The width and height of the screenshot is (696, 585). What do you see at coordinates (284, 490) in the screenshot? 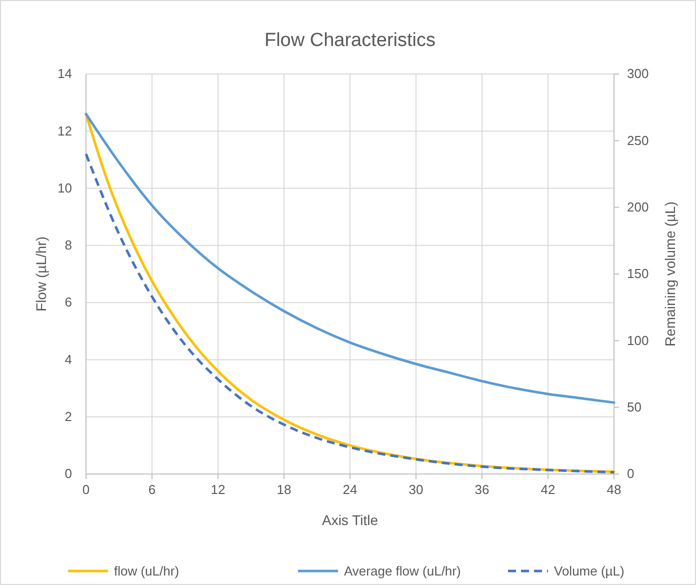
I see `x-tick-label: 18` at bounding box center [284, 490].